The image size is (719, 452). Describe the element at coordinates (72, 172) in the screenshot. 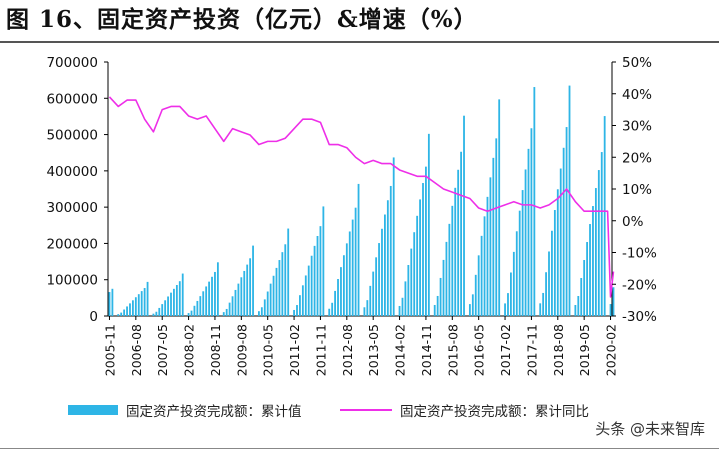

I see `left-tick-label: 400000` at that location.